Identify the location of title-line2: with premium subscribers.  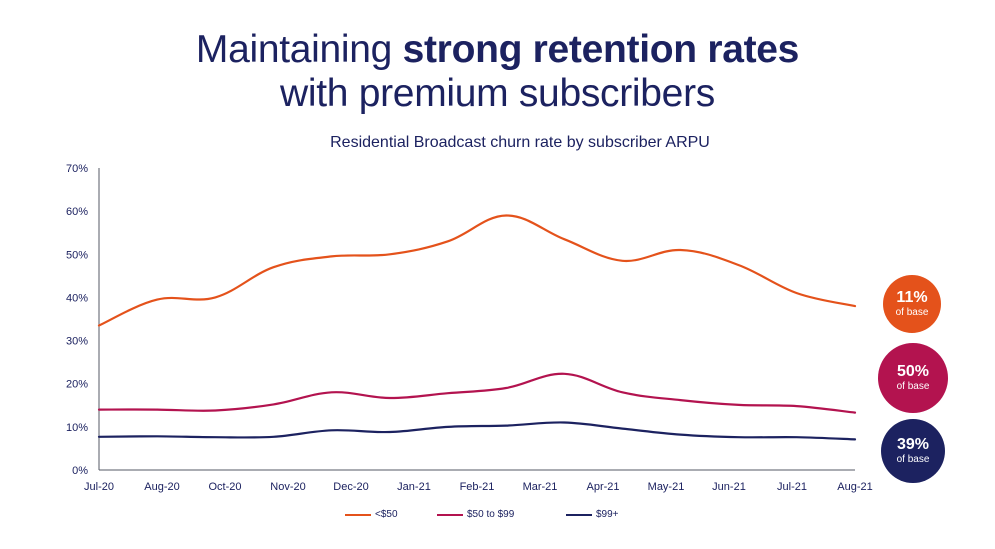
(497, 93).